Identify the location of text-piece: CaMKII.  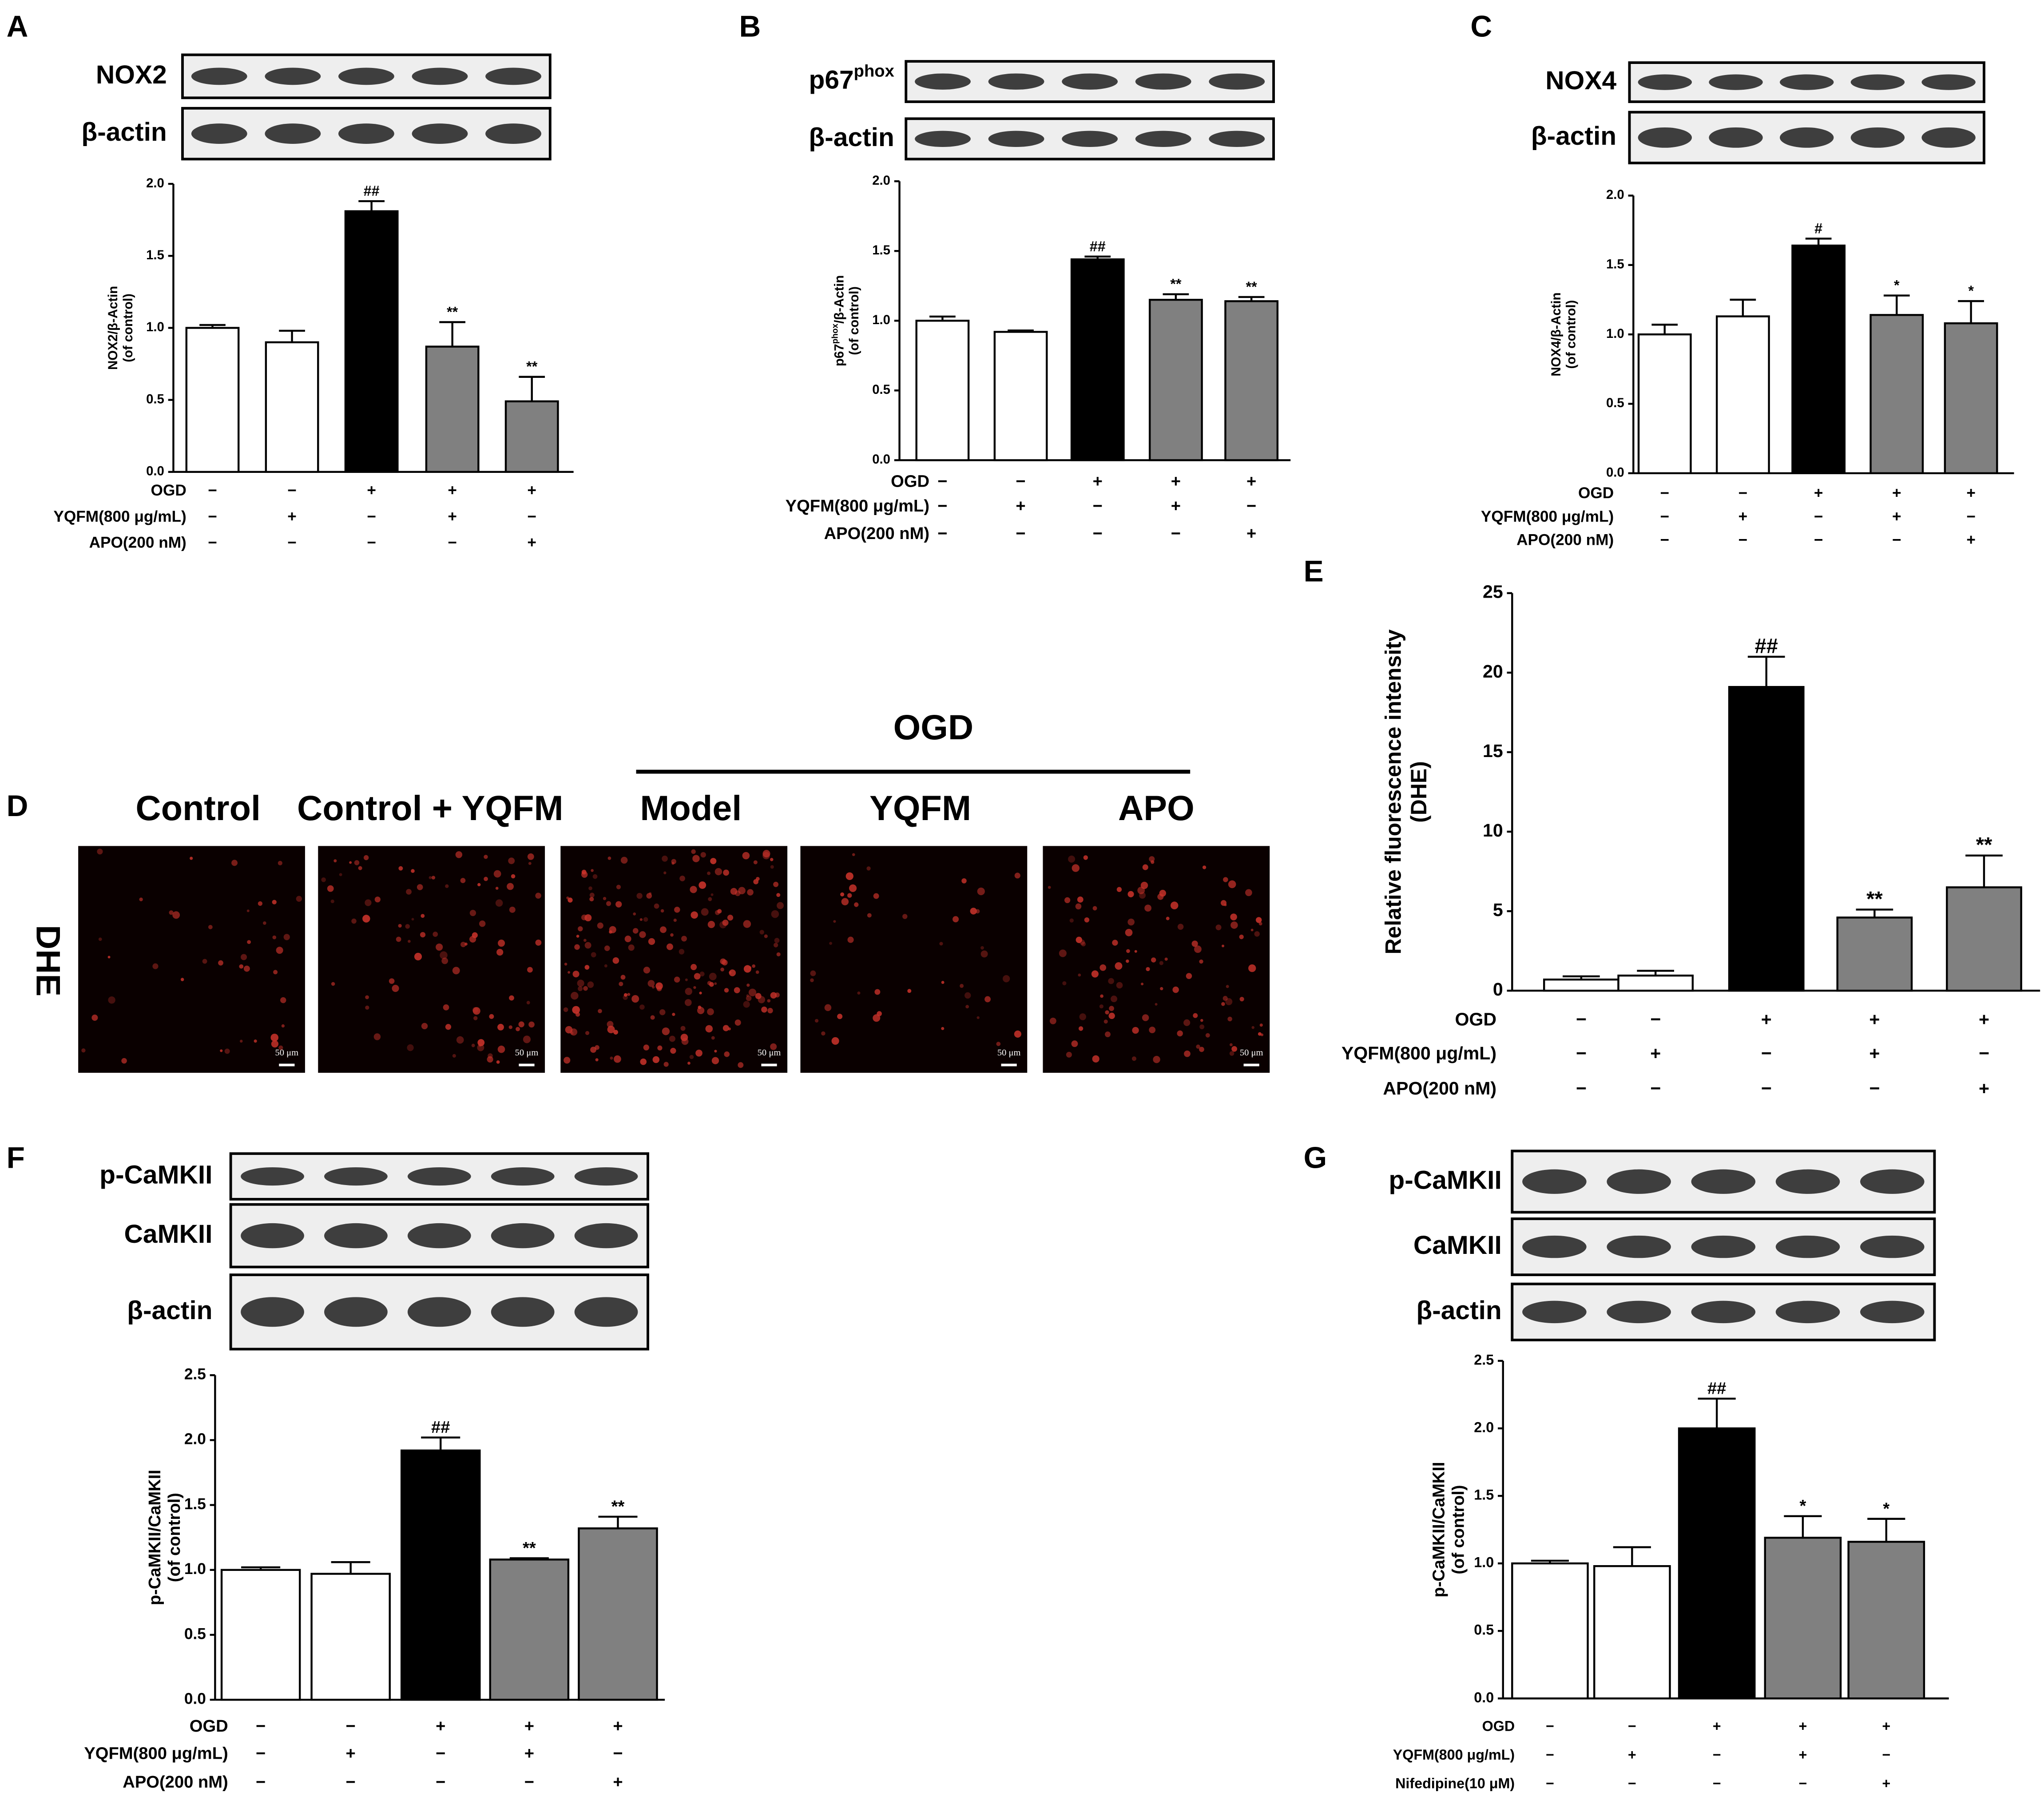
(168, 1234).